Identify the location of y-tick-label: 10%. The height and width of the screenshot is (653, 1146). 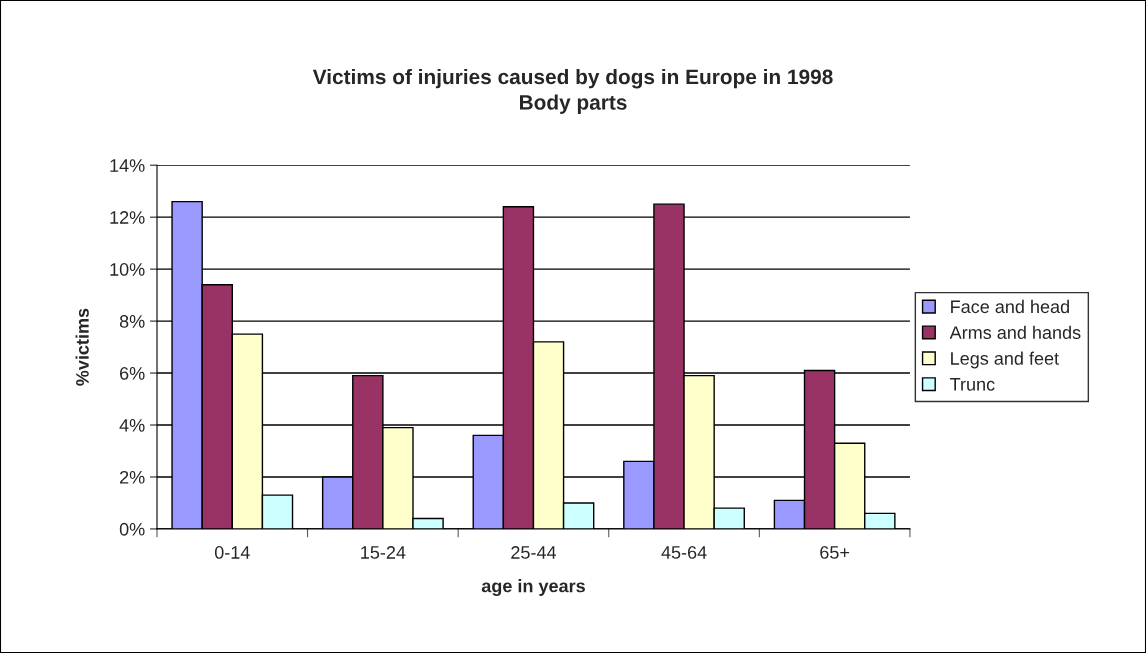
(127, 269).